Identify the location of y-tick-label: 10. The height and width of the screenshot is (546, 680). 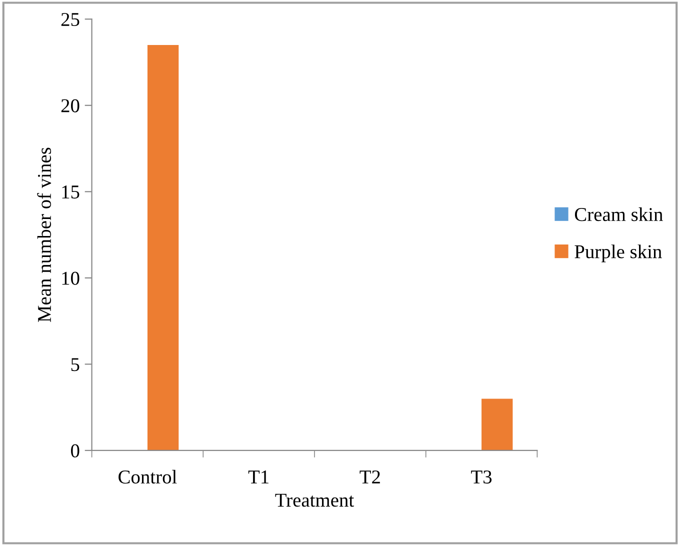
(71, 278).